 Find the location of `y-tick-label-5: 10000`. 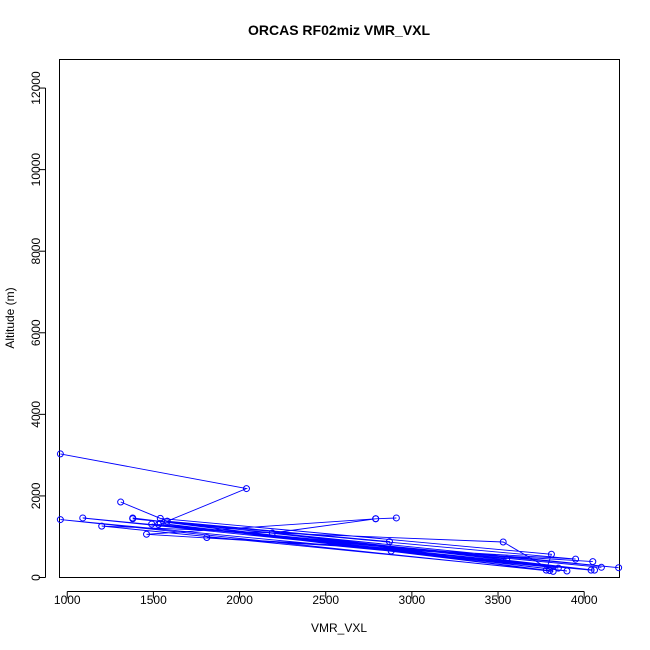

y-tick-label-5: 10000 is located at coordinates (36, 170).